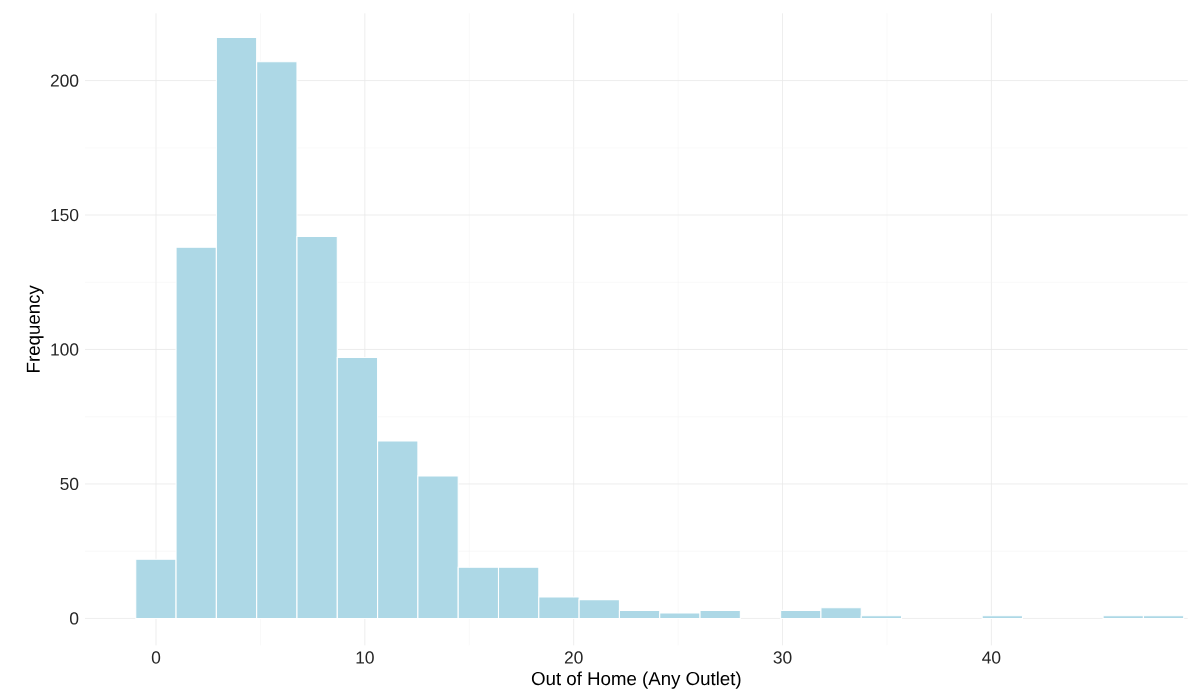 The width and height of the screenshot is (1188, 699). Describe the element at coordinates (782, 657) in the screenshot. I see `x-tick-label: 30` at that location.